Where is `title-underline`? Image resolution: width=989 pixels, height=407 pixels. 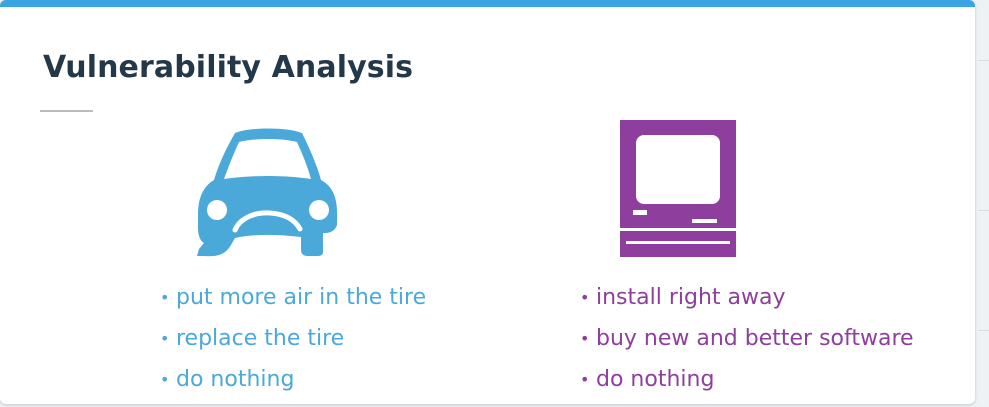
title-underline is located at coordinates (66, 111).